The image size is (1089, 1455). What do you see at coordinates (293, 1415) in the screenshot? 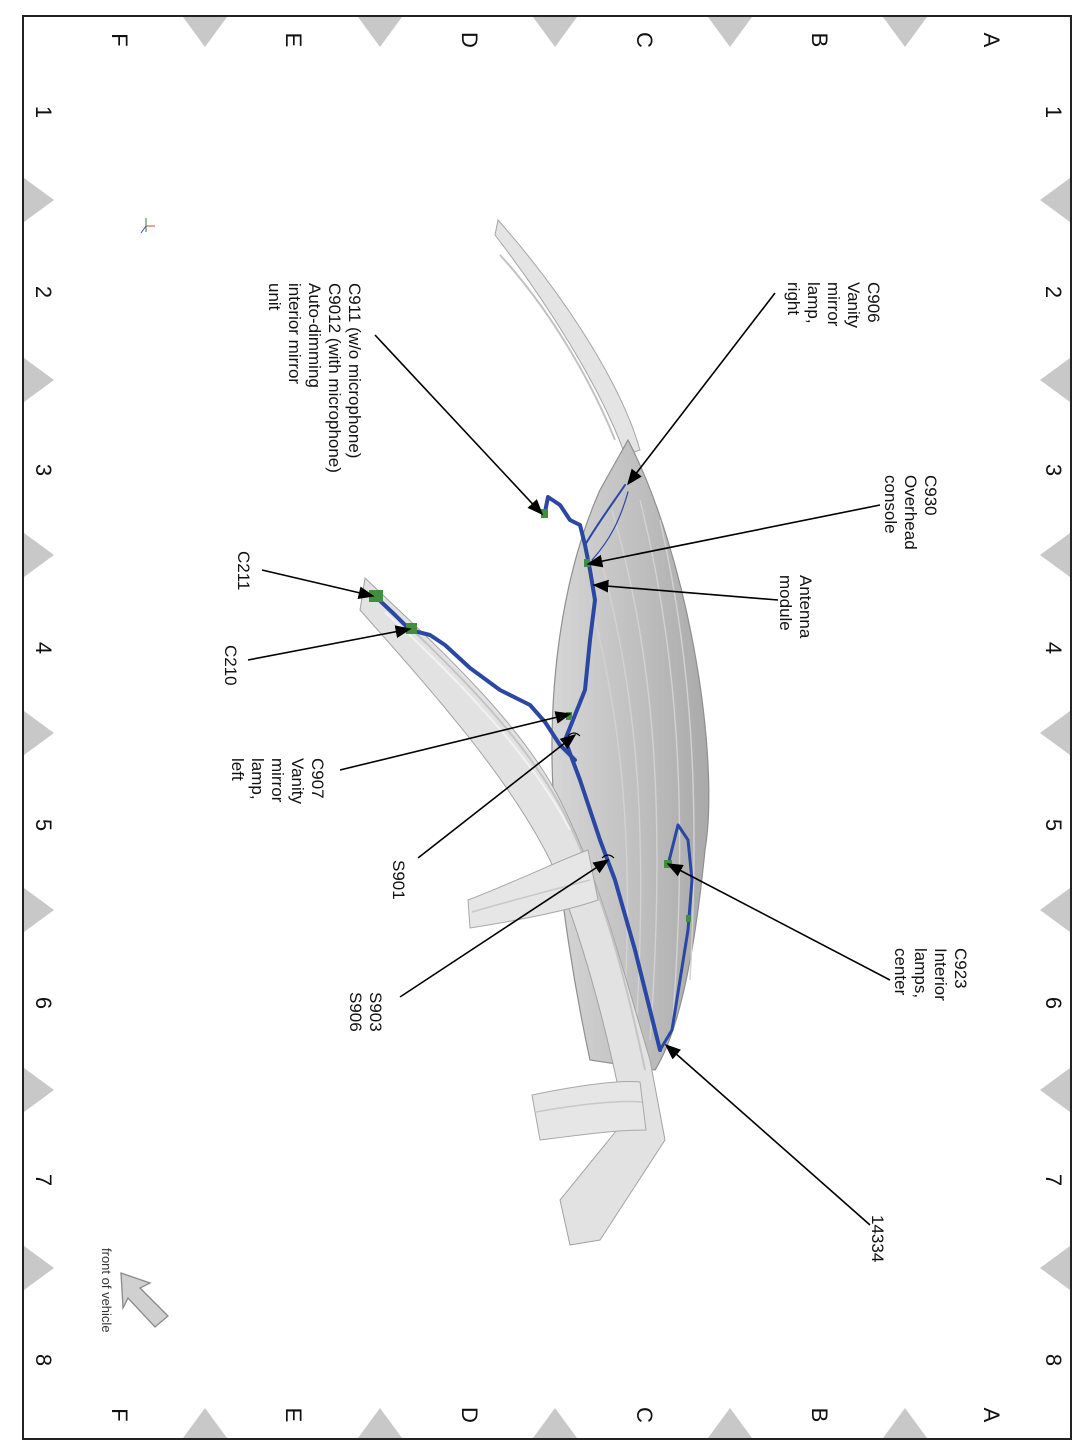
I see `grid-row-label-e: E` at bounding box center [293, 1415].